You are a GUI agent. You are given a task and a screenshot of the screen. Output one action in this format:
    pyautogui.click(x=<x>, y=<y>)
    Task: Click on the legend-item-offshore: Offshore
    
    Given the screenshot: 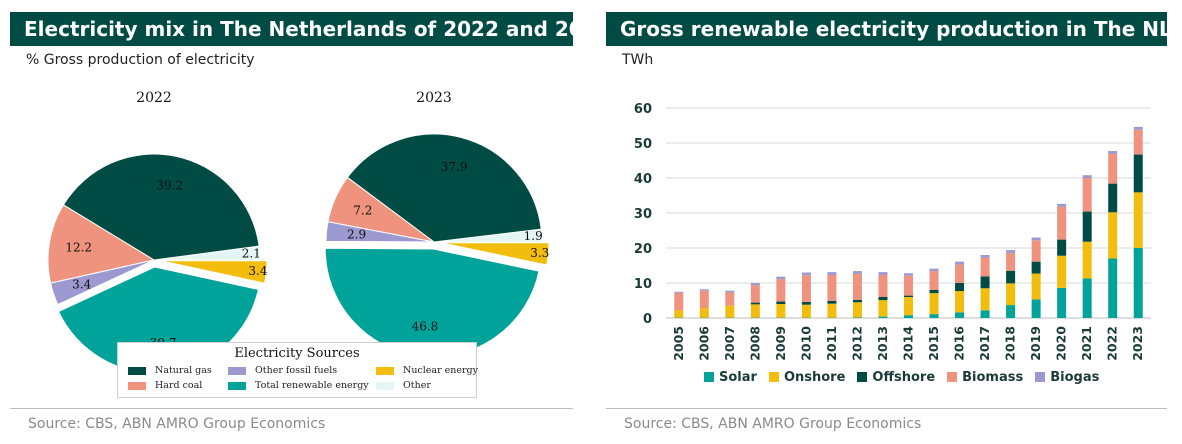 What is the action you would take?
    pyautogui.click(x=896, y=377)
    